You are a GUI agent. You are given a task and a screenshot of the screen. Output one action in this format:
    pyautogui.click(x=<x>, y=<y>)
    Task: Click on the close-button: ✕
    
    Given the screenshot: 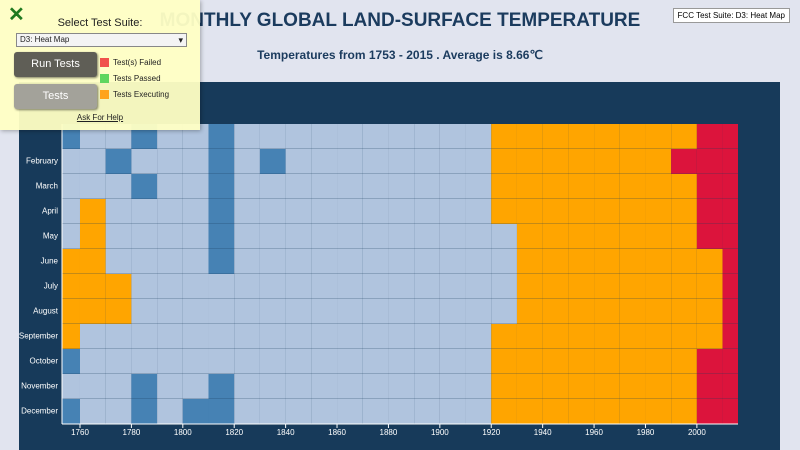 What is the action you would take?
    pyautogui.click(x=16, y=15)
    